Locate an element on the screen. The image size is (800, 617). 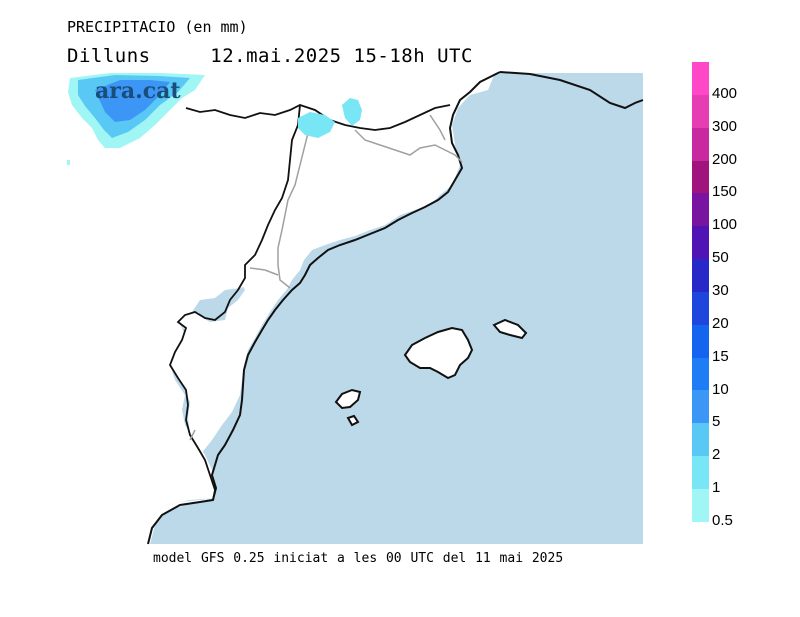
legend-label: 0.5 is located at coordinates (722, 520).